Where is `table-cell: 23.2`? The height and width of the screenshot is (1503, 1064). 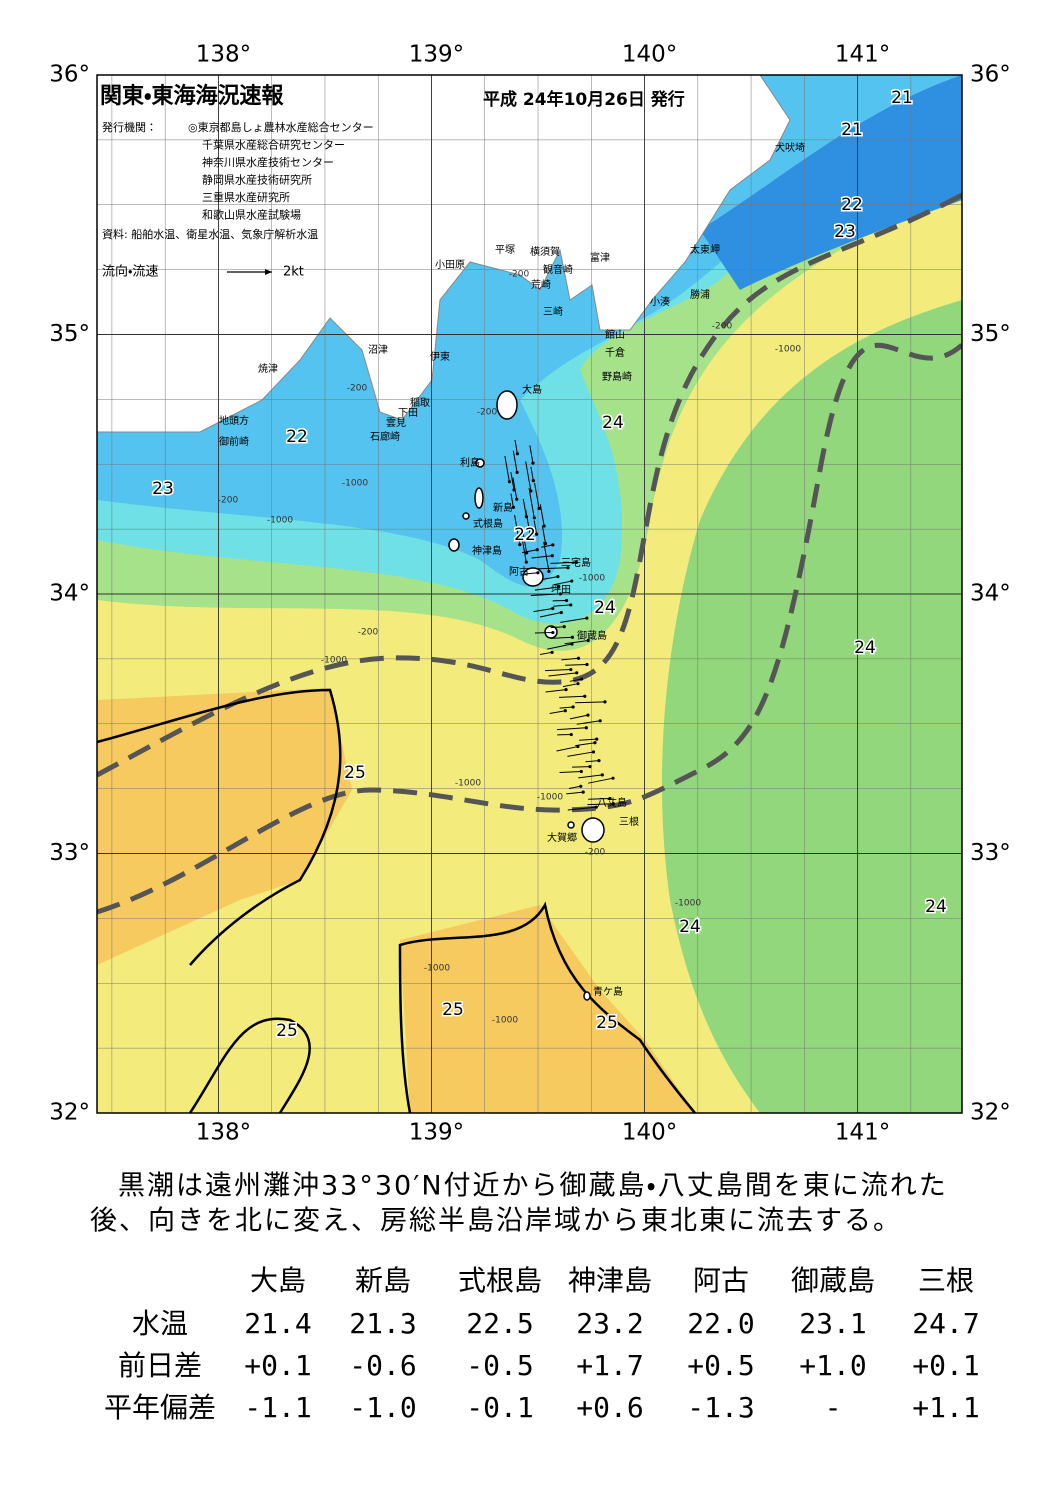
table-cell: 23.2 is located at coordinates (609, 1323).